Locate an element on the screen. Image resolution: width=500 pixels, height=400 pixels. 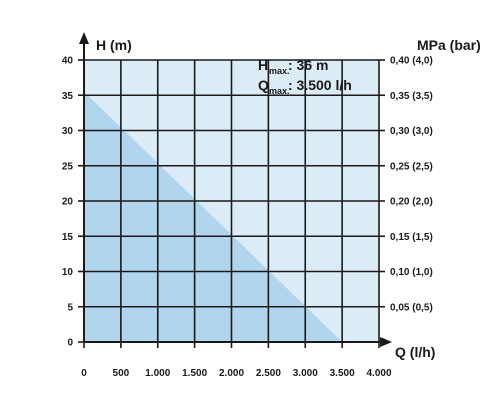
x-tick-label: 500 is located at coordinates (121, 373).